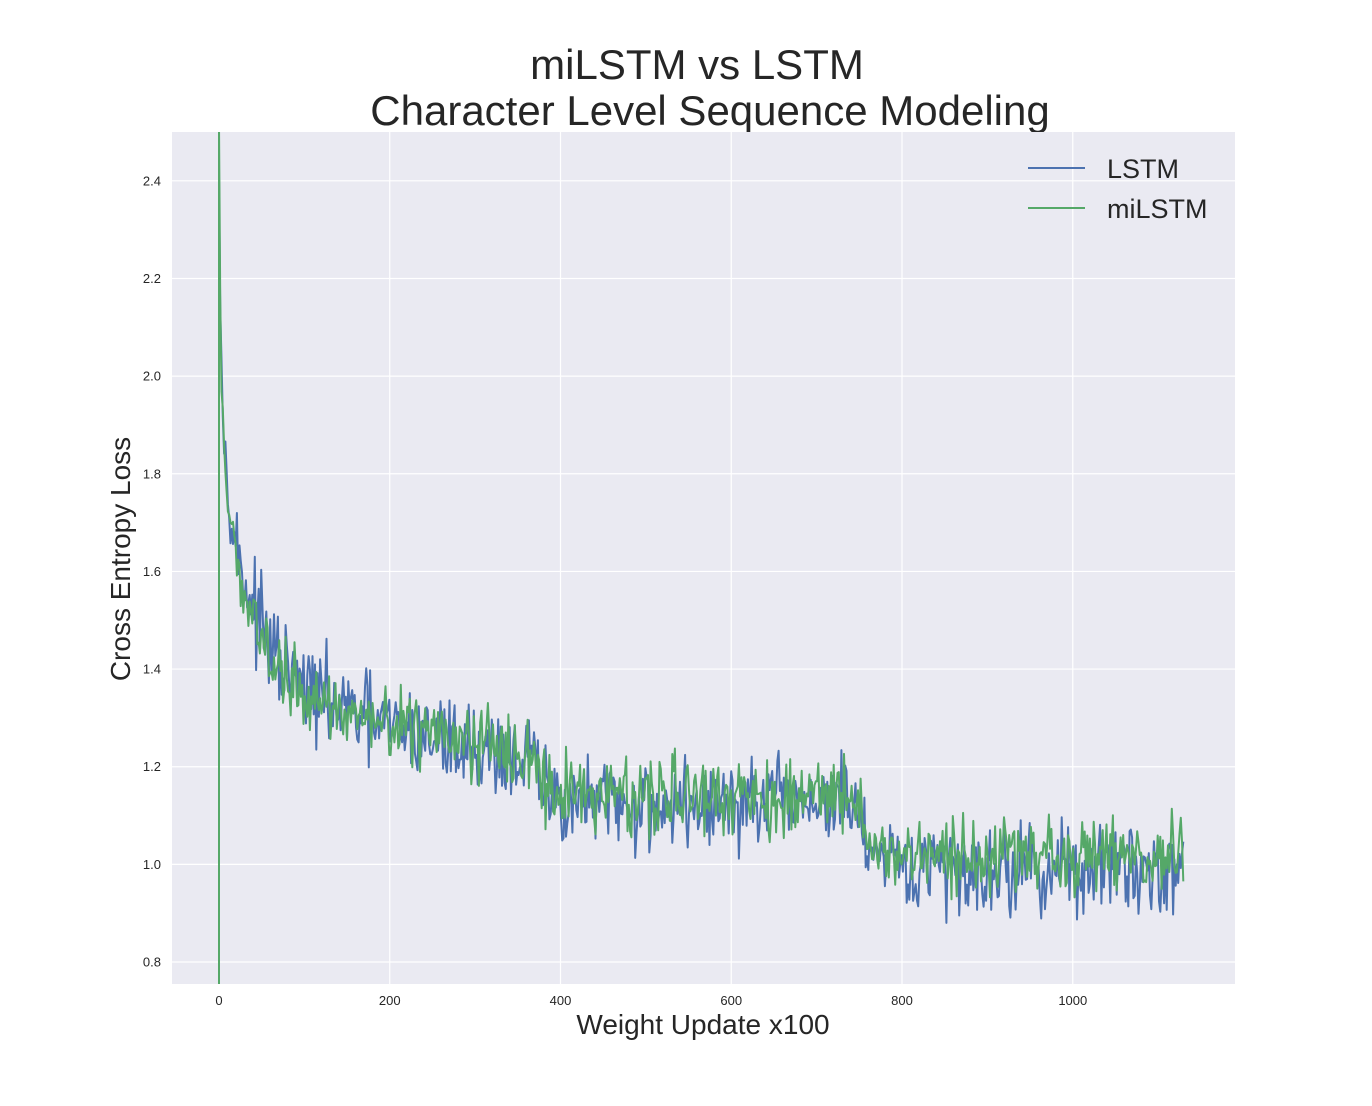 The height and width of the screenshot is (1106, 1372). I want to click on chart-title: miLSTM vs LSTM, so click(697, 64).